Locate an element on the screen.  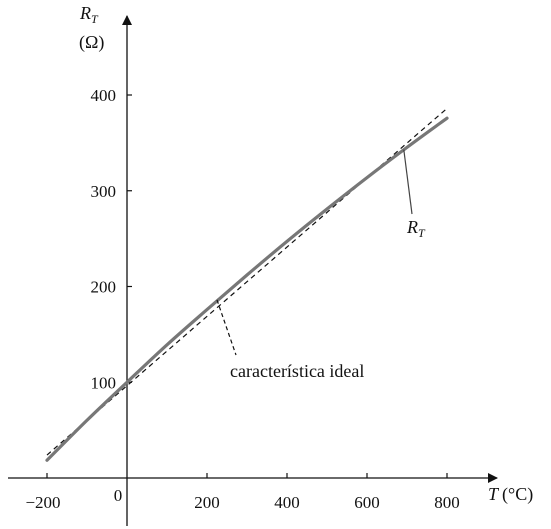
x-tick-label: 400 is located at coordinates (287, 502).